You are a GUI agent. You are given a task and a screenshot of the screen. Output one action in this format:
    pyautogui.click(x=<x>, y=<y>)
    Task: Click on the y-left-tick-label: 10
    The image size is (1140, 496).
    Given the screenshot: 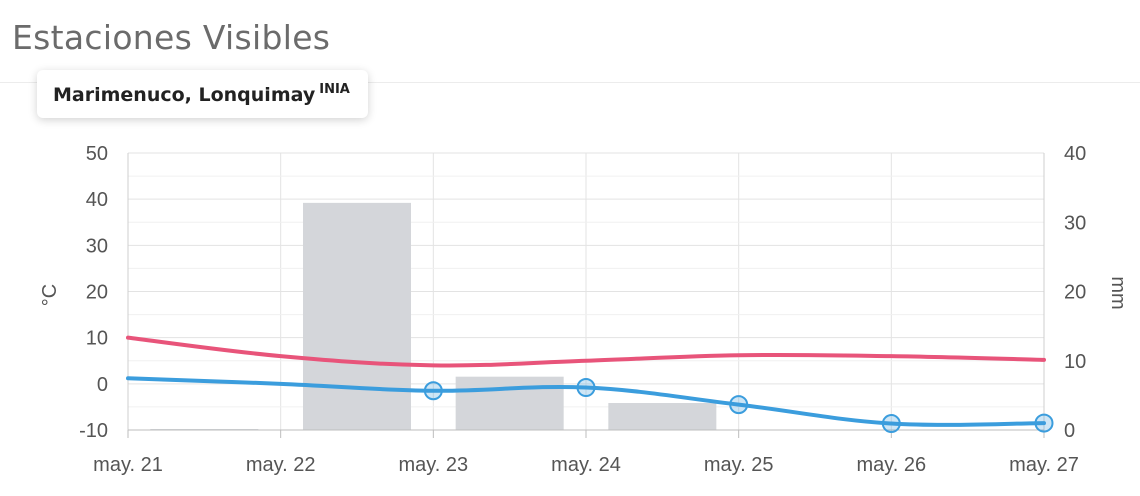 What is the action you would take?
    pyautogui.click(x=97, y=339)
    